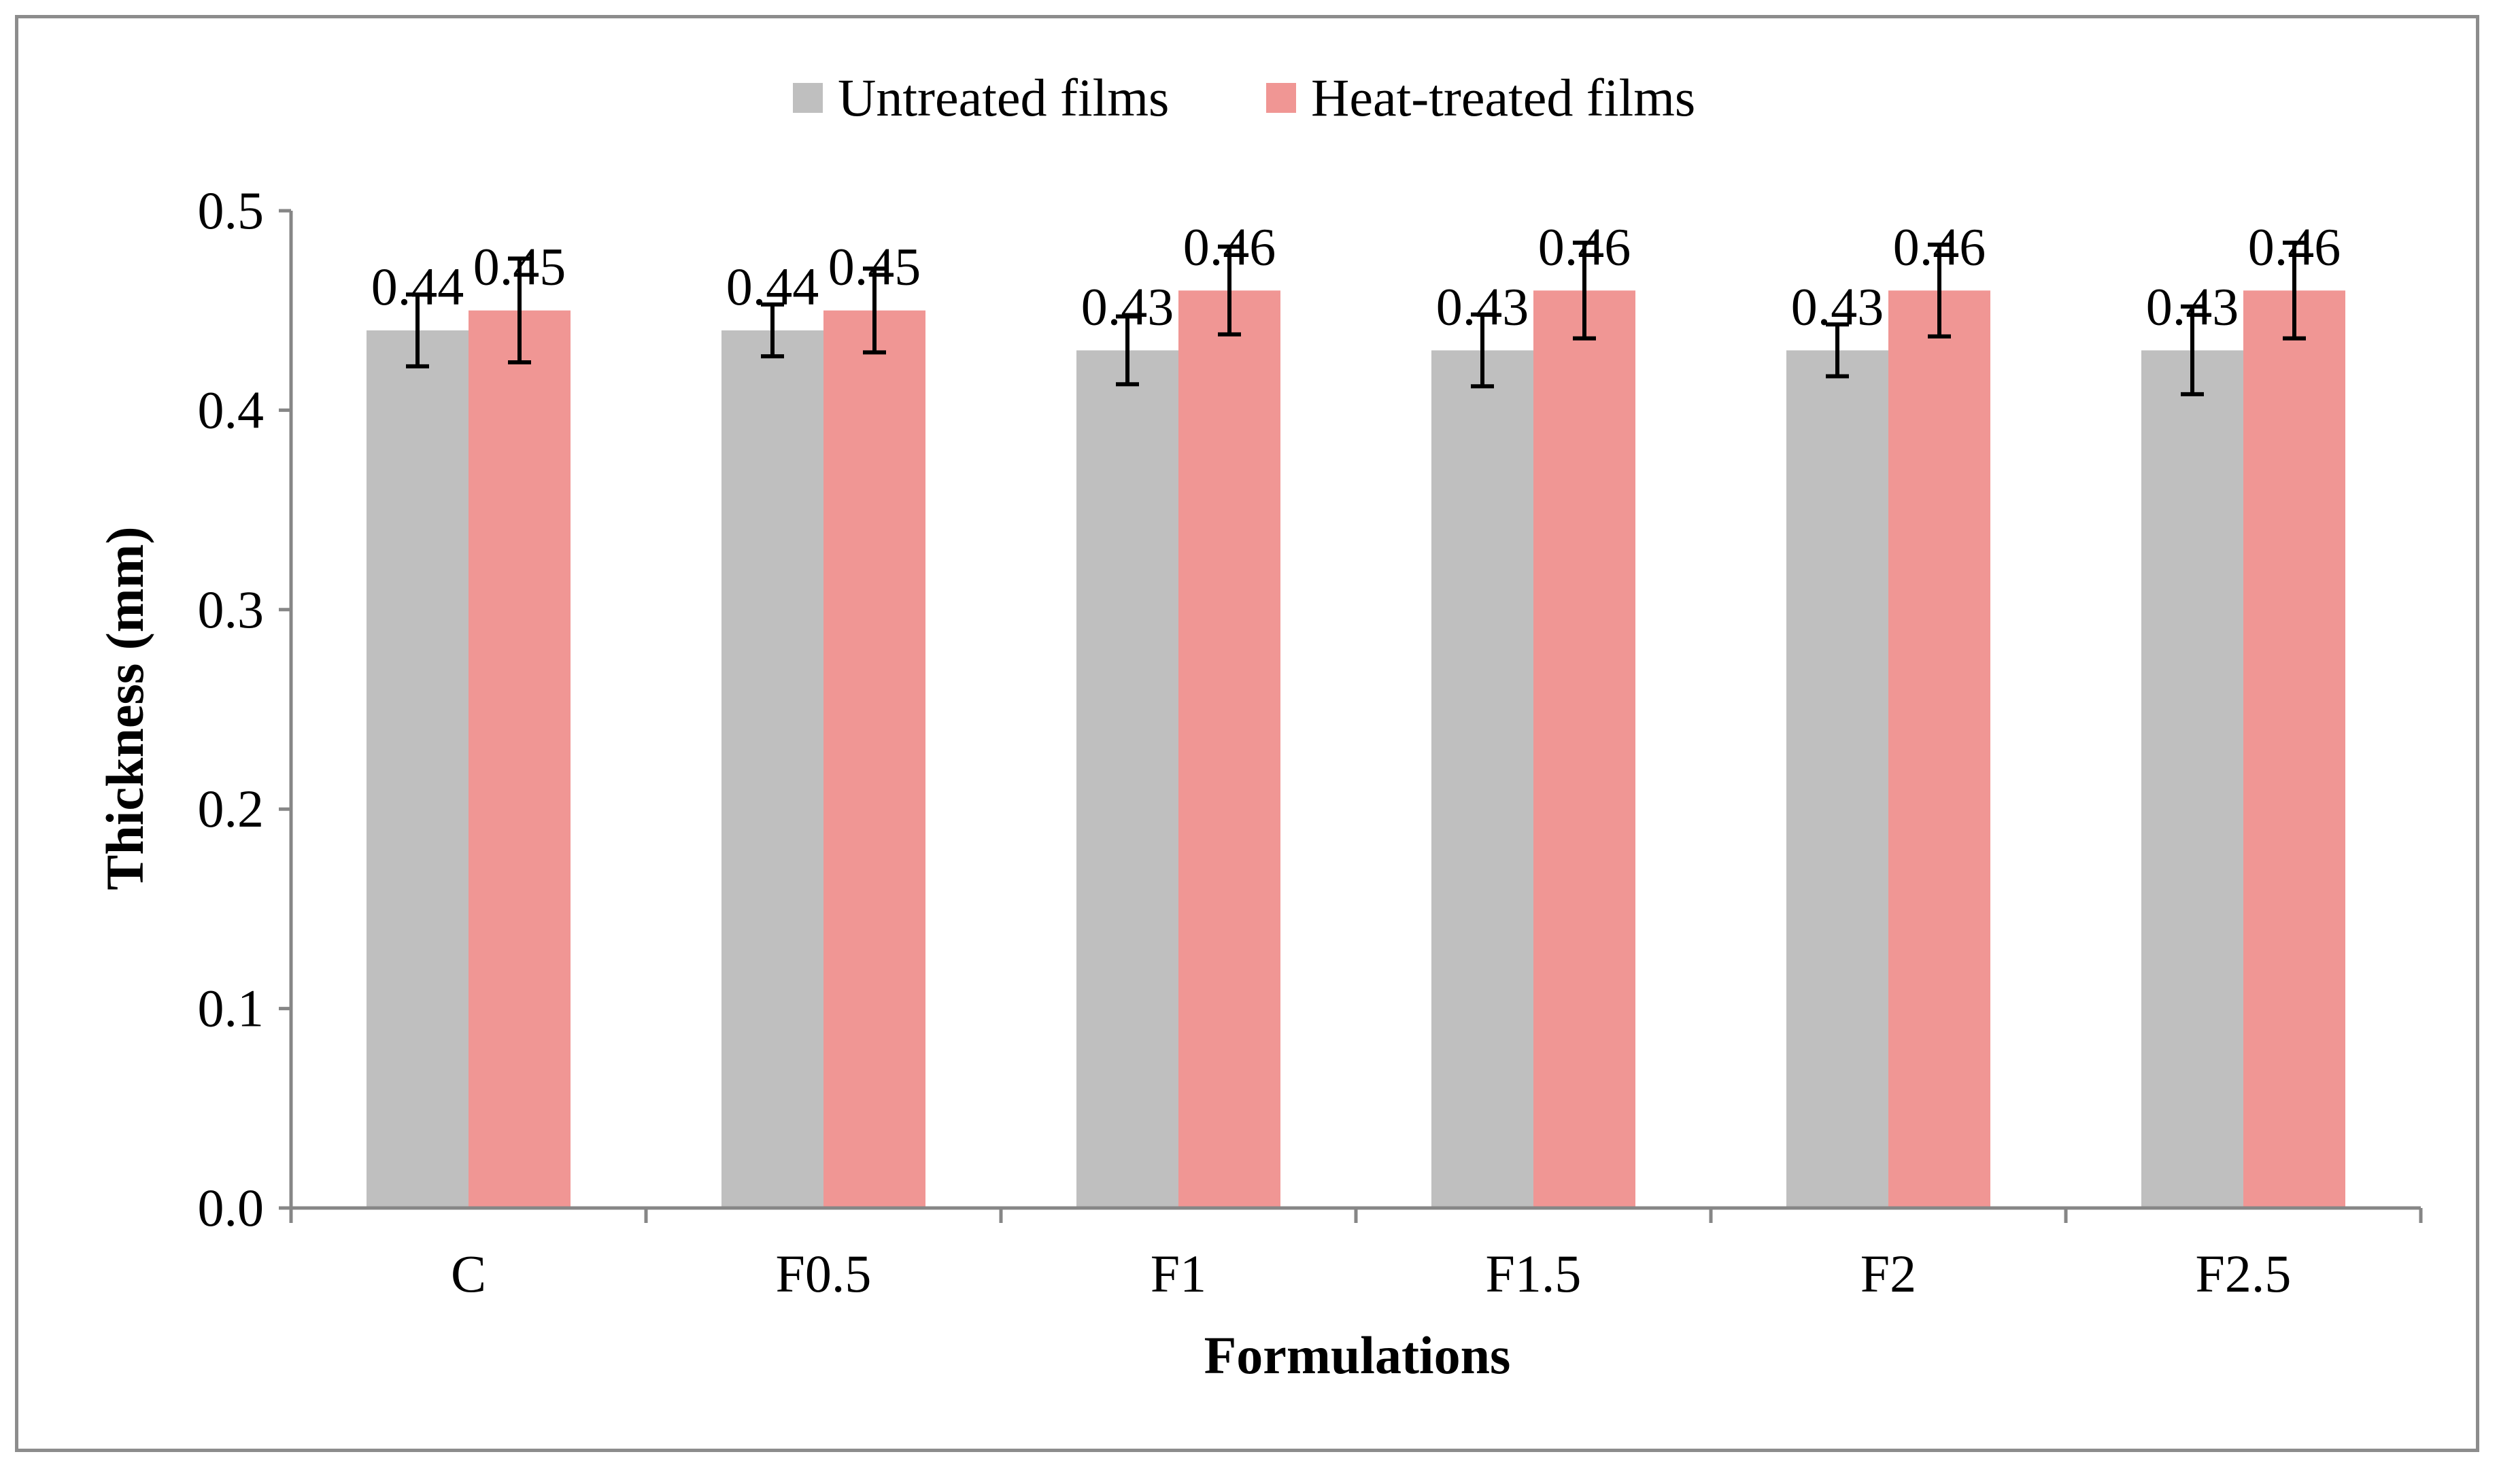 Image resolution: width=2499 pixels, height=1484 pixels. Describe the element at coordinates (1371, 1273) in the screenshot. I see `x-axis-labels: C F0.5 F1 F1.5 F2 F2.5` at that location.